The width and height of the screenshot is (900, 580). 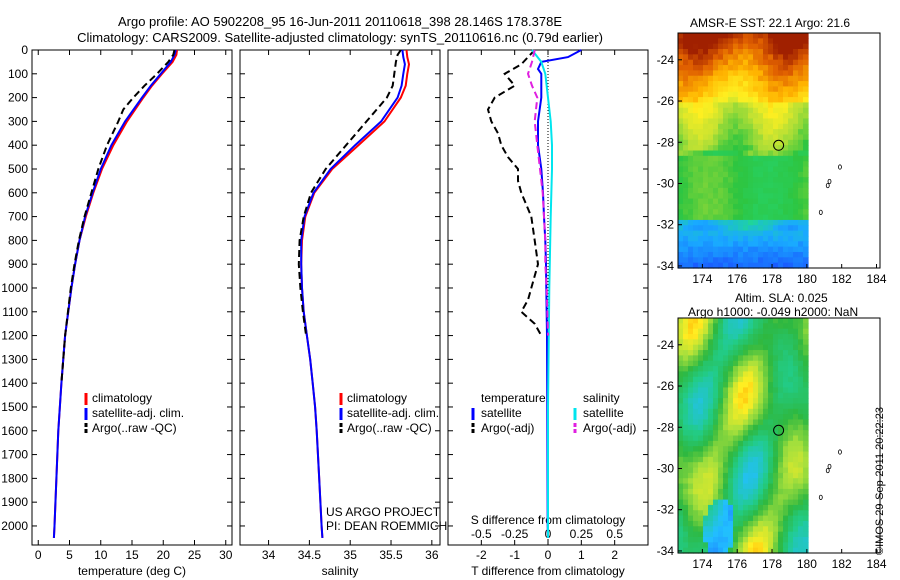 I want to click on diff-legend-label: Argo(-adj), so click(x=507, y=428).